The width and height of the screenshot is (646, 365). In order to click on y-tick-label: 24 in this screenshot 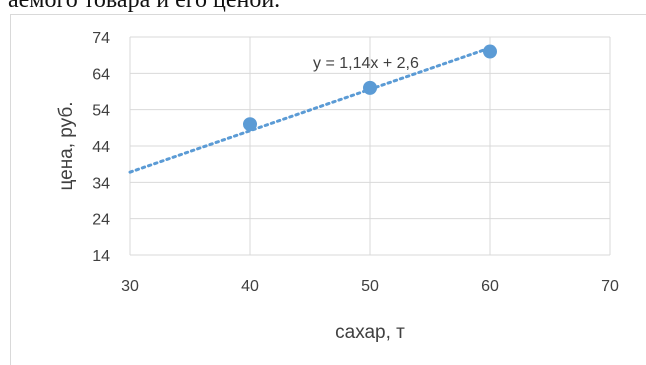, I will do `click(101, 220)`.